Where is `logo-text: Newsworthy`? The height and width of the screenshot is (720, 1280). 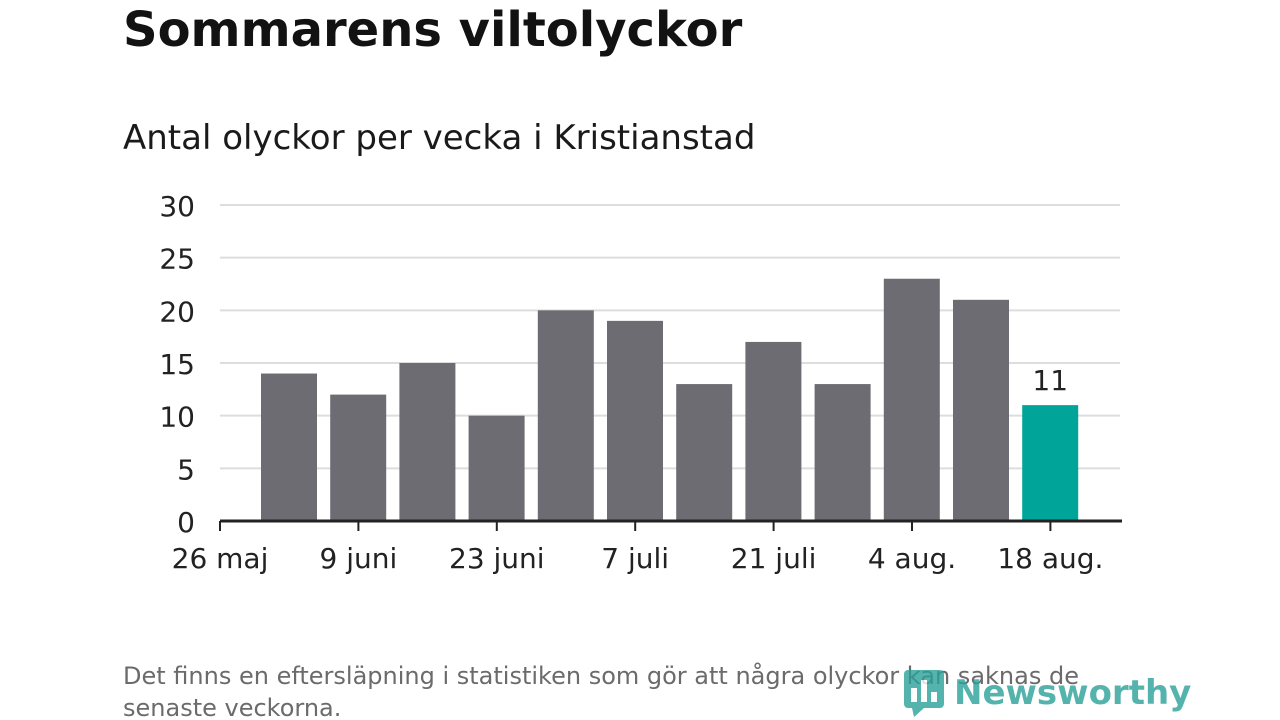
logo-text: Newsworthy is located at coordinates (1073, 693).